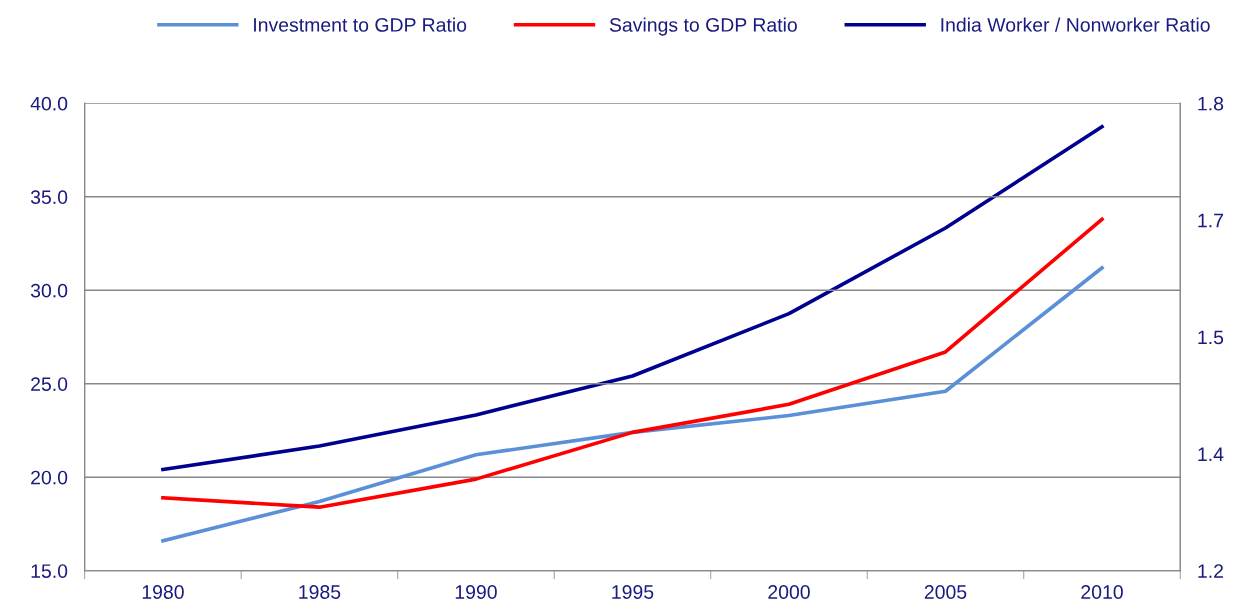  Describe the element at coordinates (360, 24) in the screenshot. I see `legend-label: Investment to GDP Ratio` at that location.